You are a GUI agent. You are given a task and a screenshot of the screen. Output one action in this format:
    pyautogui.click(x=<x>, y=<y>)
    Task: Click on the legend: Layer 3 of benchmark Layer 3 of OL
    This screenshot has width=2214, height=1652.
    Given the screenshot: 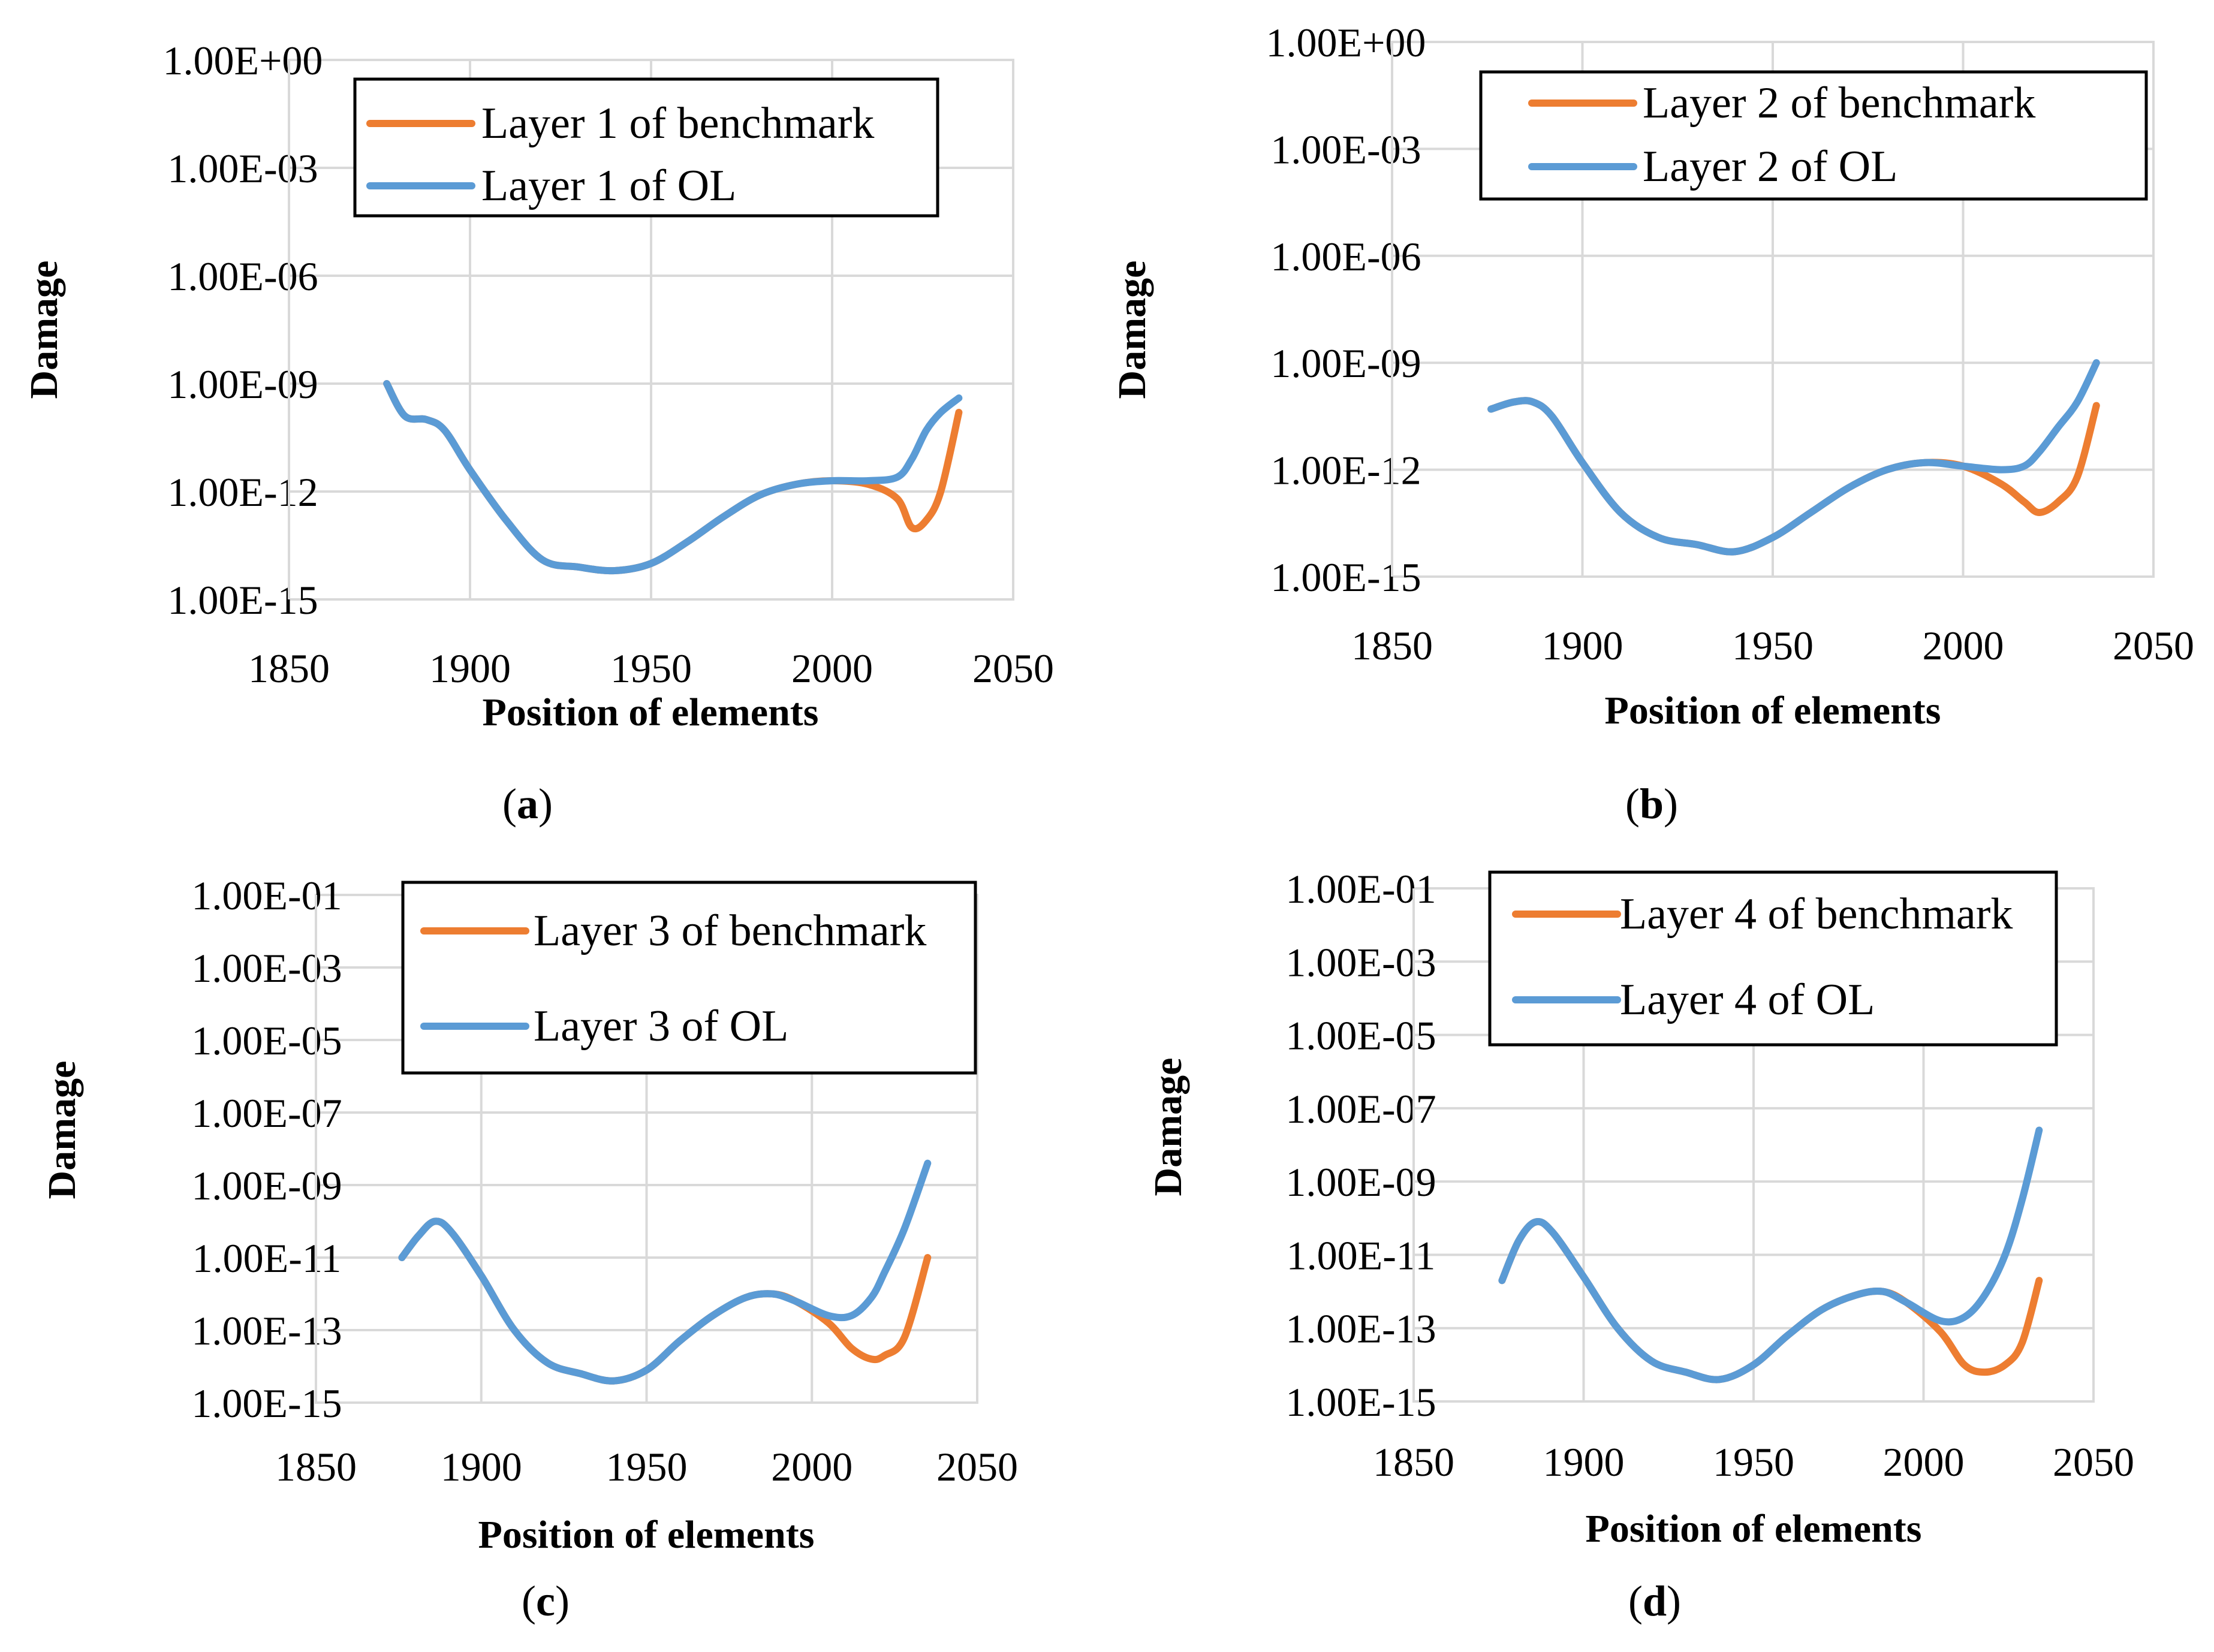 What is the action you would take?
    pyautogui.click(x=689, y=978)
    